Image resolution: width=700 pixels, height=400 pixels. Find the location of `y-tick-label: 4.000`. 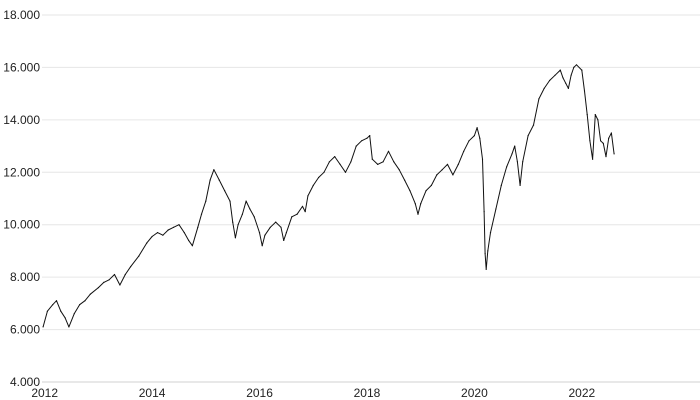

y-tick-label: 4.000 is located at coordinates (25, 382).